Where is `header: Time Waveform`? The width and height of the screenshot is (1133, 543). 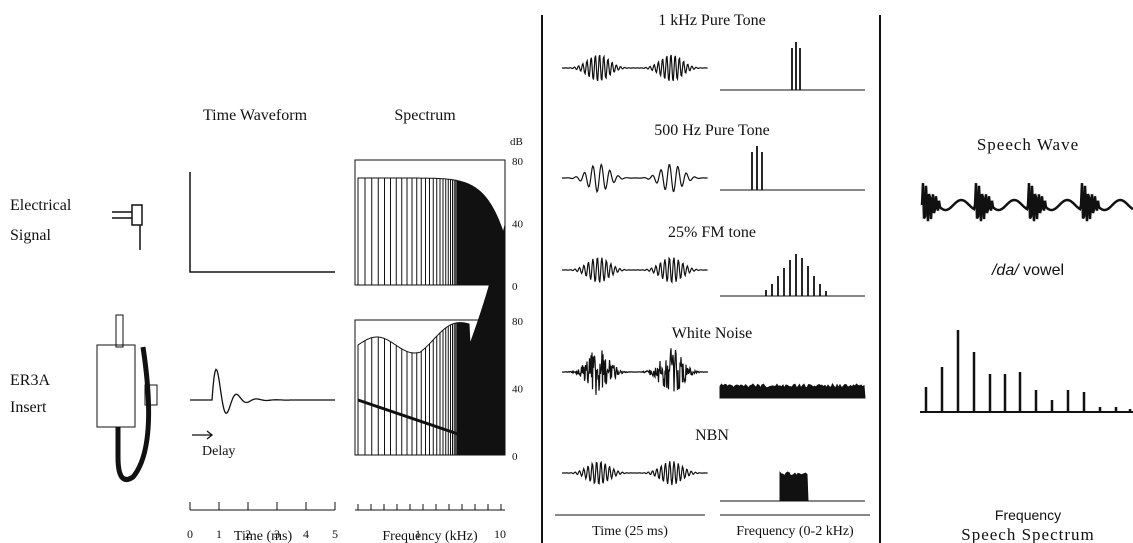 header: Time Waveform is located at coordinates (255, 115).